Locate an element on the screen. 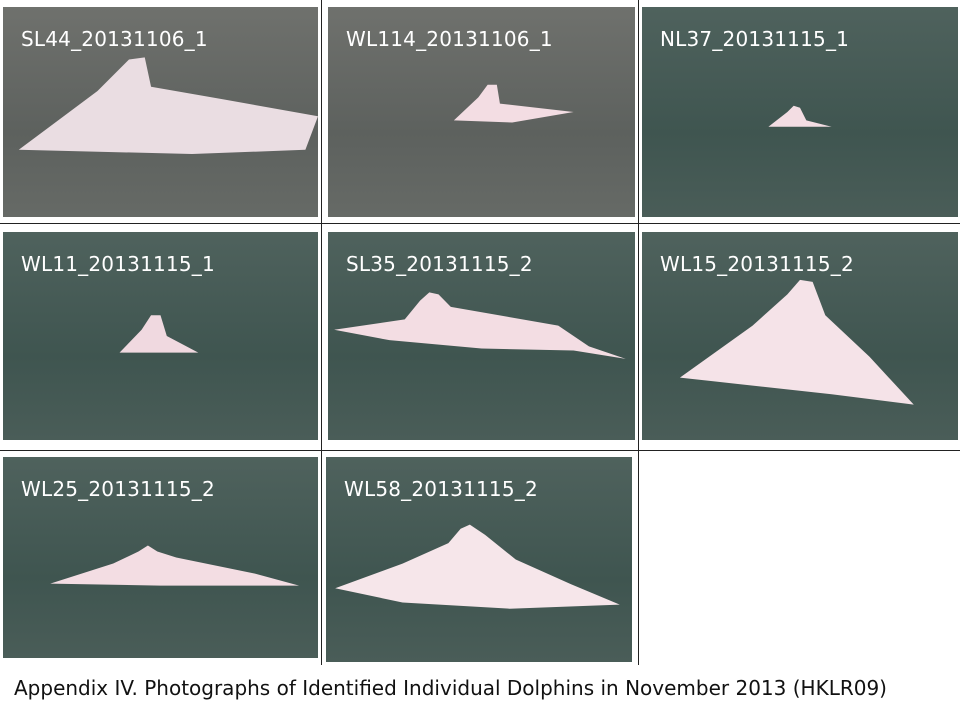  photo-label: SL44_20131106_1 is located at coordinates (114, 39).